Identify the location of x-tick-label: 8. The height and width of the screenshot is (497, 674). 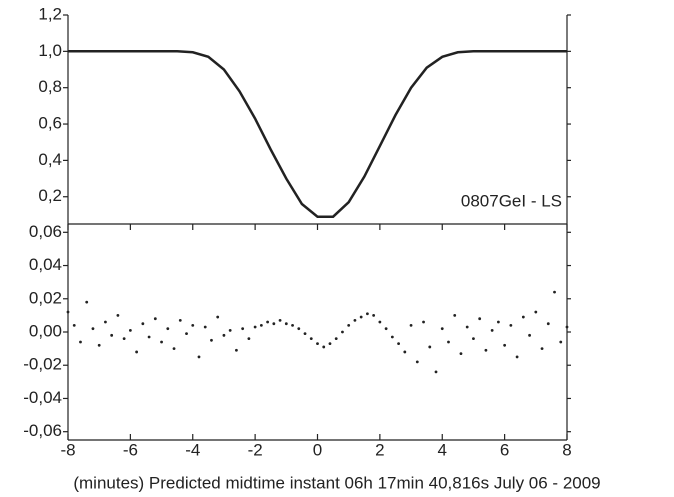
(566, 449).